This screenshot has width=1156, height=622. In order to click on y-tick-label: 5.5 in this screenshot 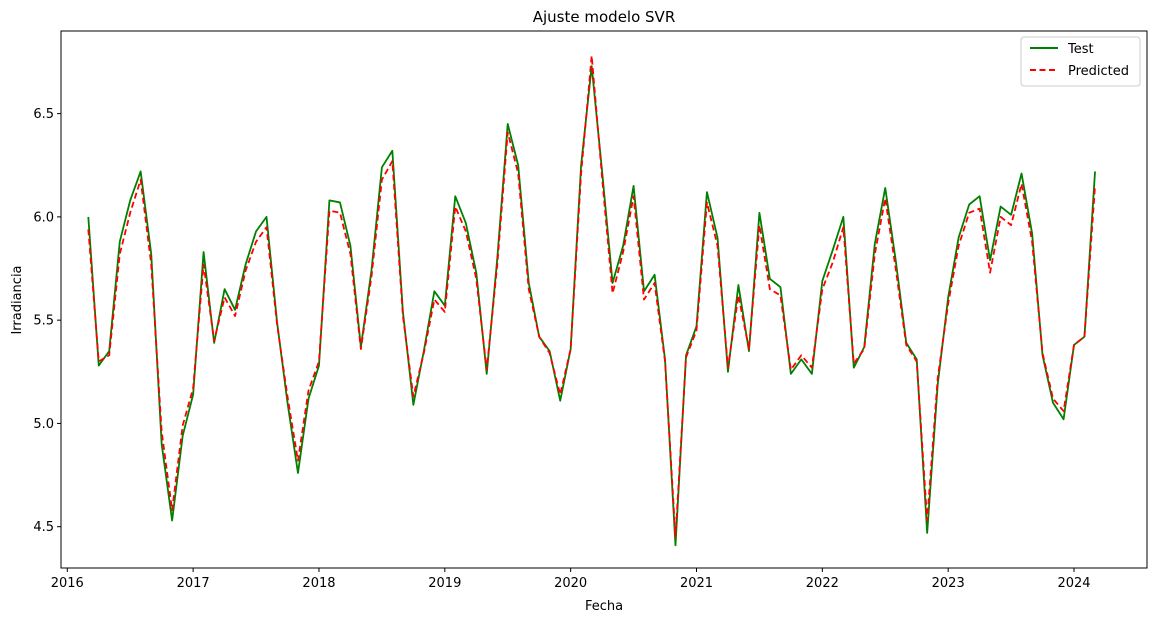, I will do `click(43, 321)`.